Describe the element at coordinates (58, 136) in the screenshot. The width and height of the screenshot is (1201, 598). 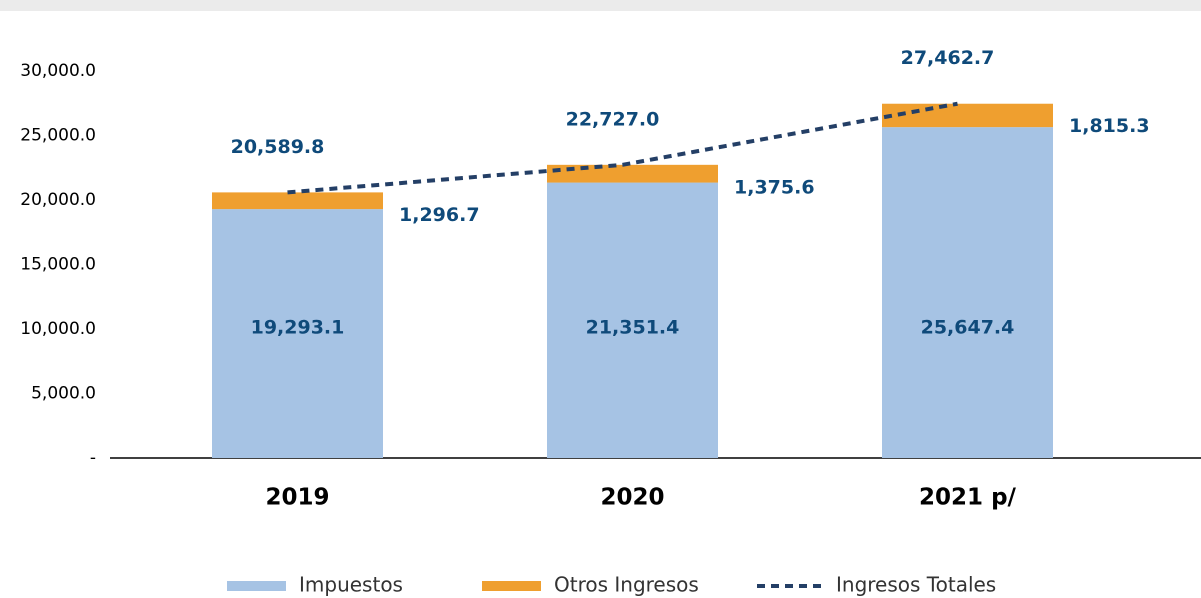
I see `y-tick-label: 25,000.0` at that location.